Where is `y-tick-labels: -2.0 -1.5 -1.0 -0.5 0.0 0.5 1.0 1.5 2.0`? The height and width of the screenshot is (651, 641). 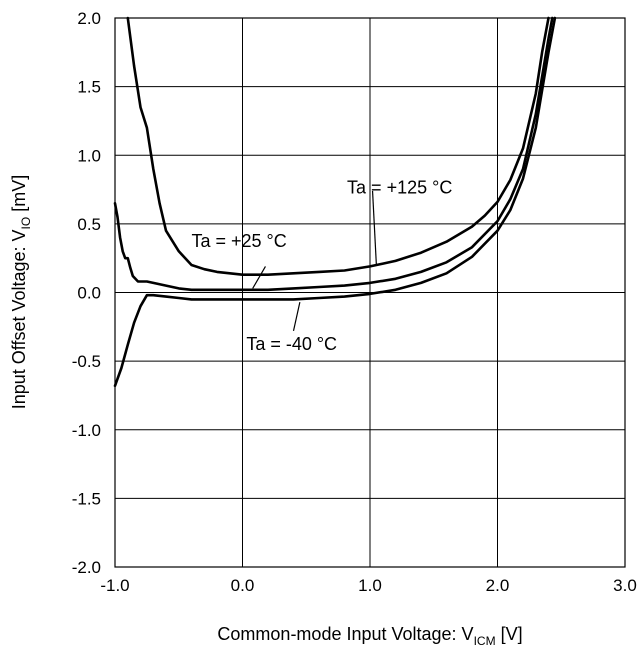
y-tick-labels: -2.0 -1.5 -1.0 -0.5 0.0 0.5 1.0 1.5 2.0 is located at coordinates (86, 293).